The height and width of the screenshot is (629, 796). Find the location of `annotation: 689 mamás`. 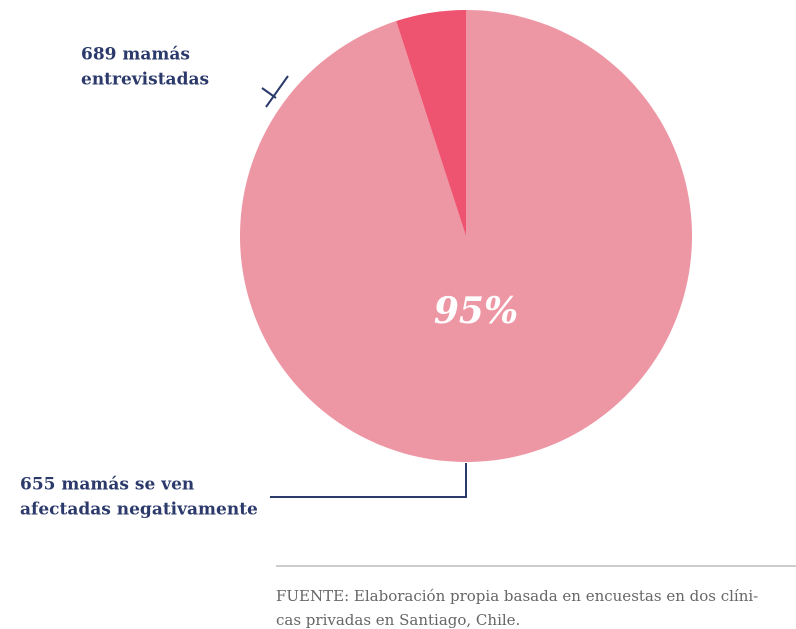

annotation: 689 mamás is located at coordinates (135, 55).